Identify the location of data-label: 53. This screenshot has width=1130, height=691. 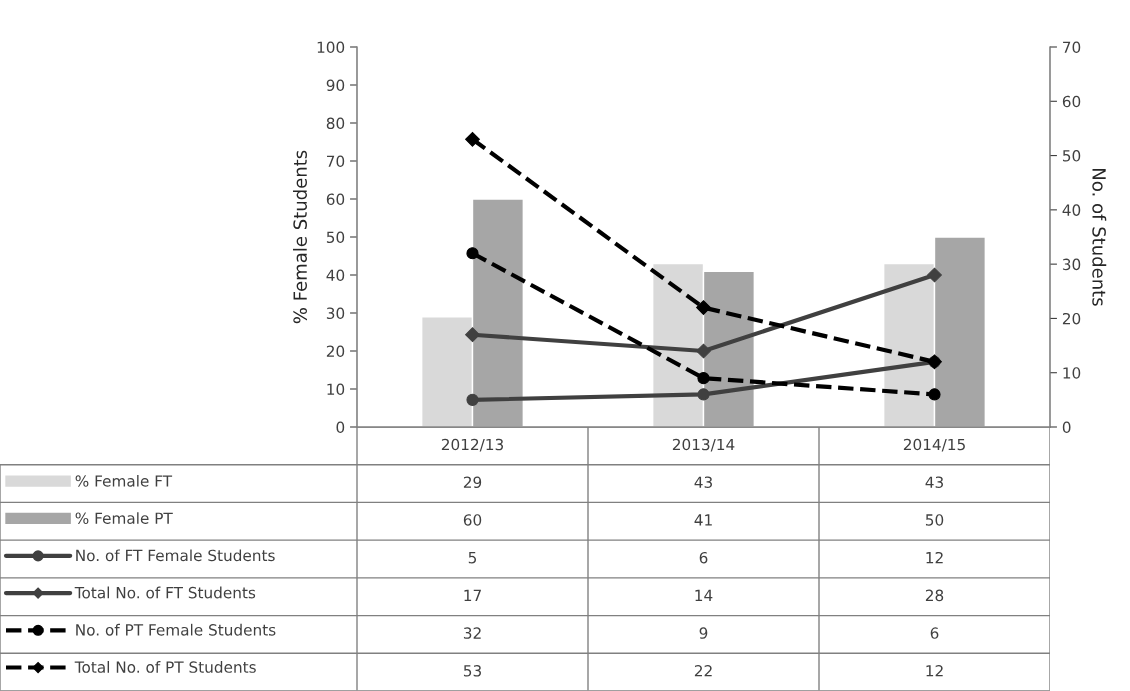
(472, 671).